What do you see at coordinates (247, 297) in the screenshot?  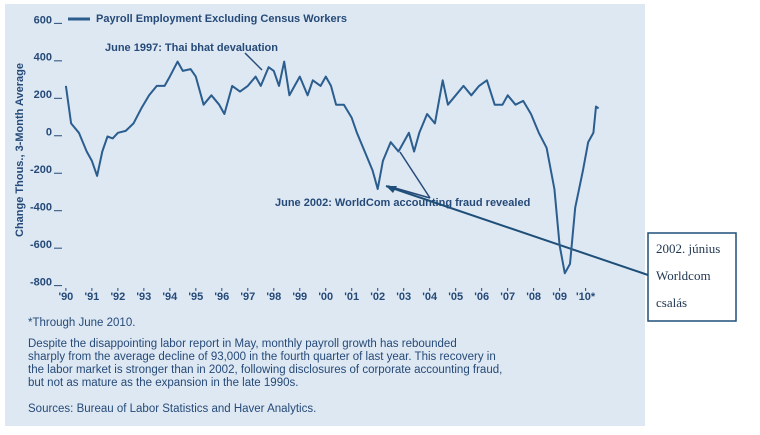 I see `x-tick-label: '97` at bounding box center [247, 297].